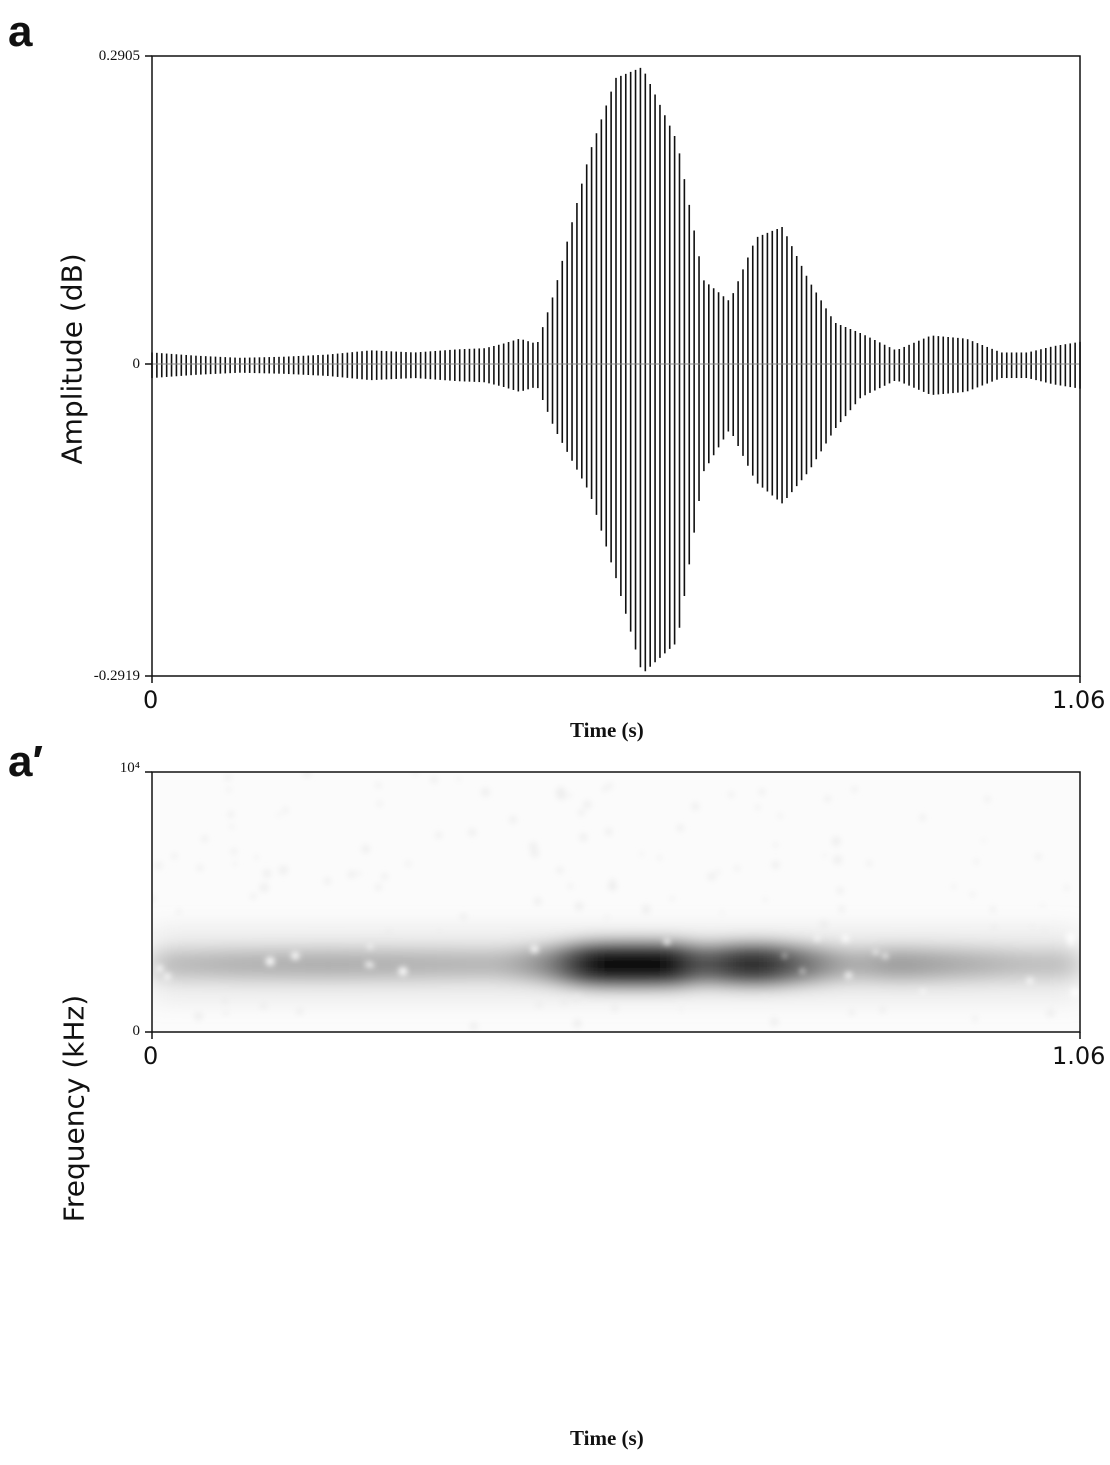 This screenshot has height=1465, width=1110. I want to click on panel-a-xtick-start: 0, so click(151, 700).